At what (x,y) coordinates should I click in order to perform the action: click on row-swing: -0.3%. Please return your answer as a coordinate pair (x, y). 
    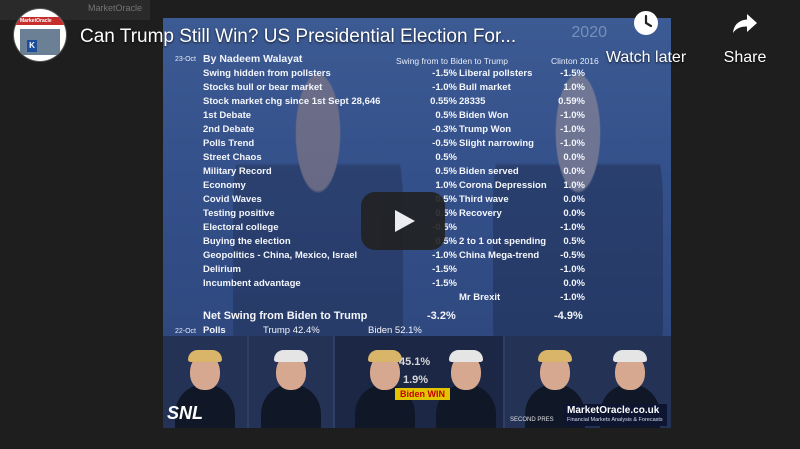
    Looking at the image, I should click on (444, 129).